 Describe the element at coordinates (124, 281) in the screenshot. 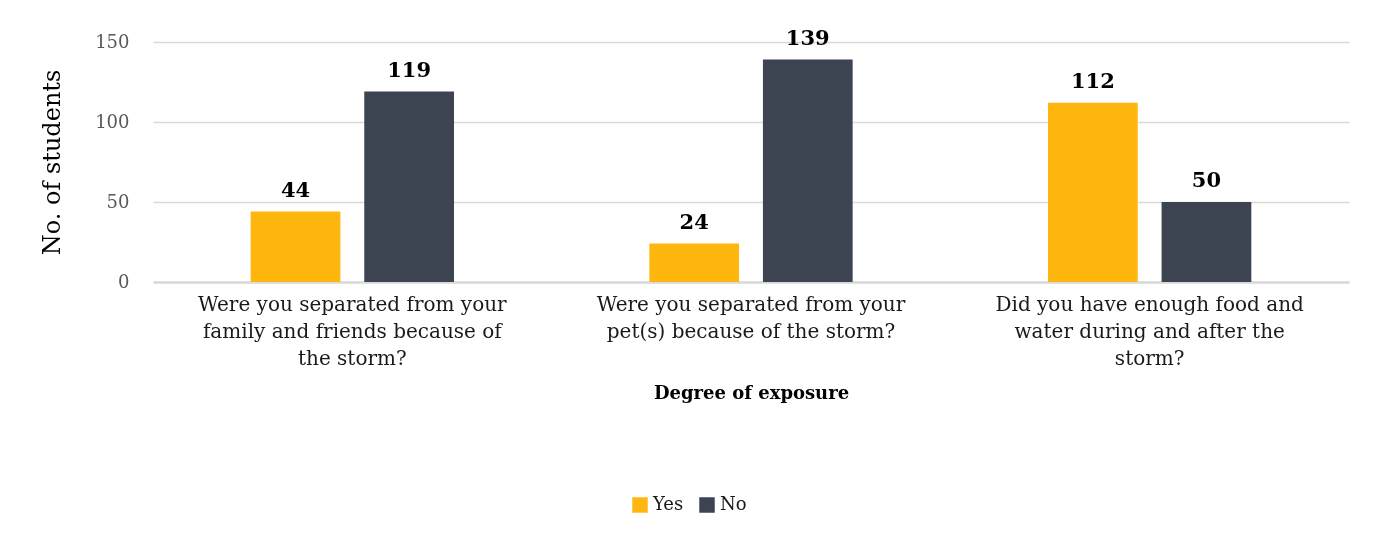

I see `y-tick-label: 0` at that location.